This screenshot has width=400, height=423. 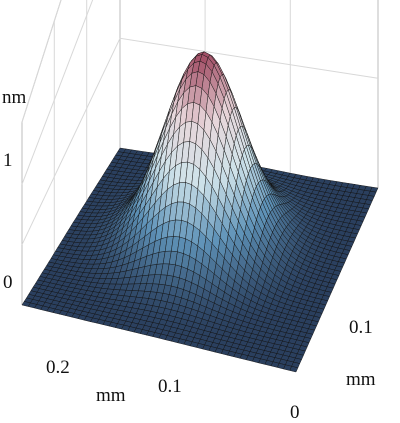 I want to click on z-axis-label: nm, so click(x=14, y=97).